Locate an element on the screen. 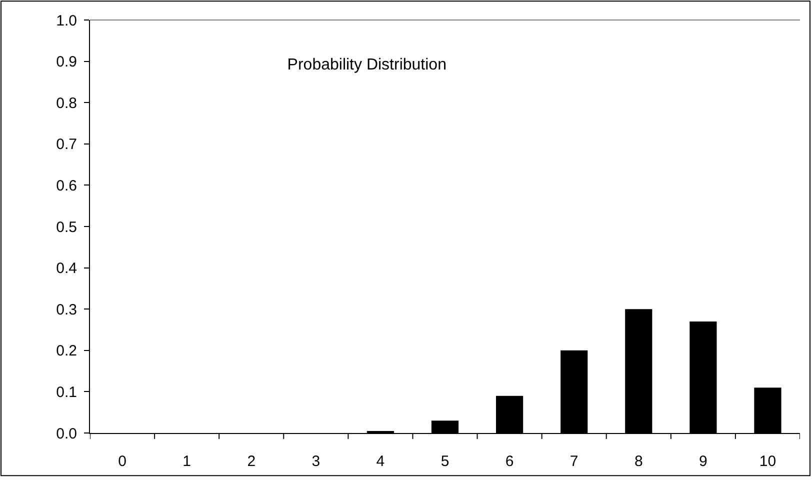 The width and height of the screenshot is (812, 482). y-tick-label: 0.3 is located at coordinates (66, 309).